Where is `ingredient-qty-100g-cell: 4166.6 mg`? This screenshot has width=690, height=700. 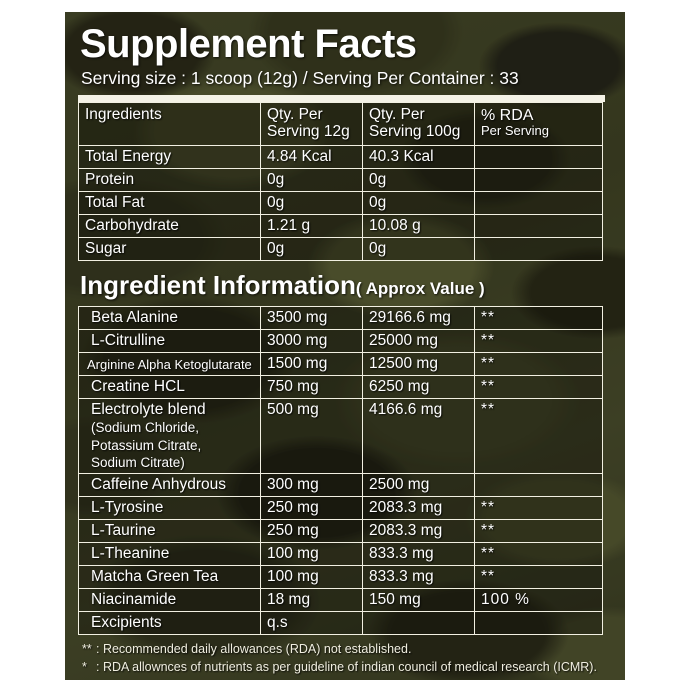 ingredient-qty-100g-cell: 4166.6 mg is located at coordinates (418, 436).